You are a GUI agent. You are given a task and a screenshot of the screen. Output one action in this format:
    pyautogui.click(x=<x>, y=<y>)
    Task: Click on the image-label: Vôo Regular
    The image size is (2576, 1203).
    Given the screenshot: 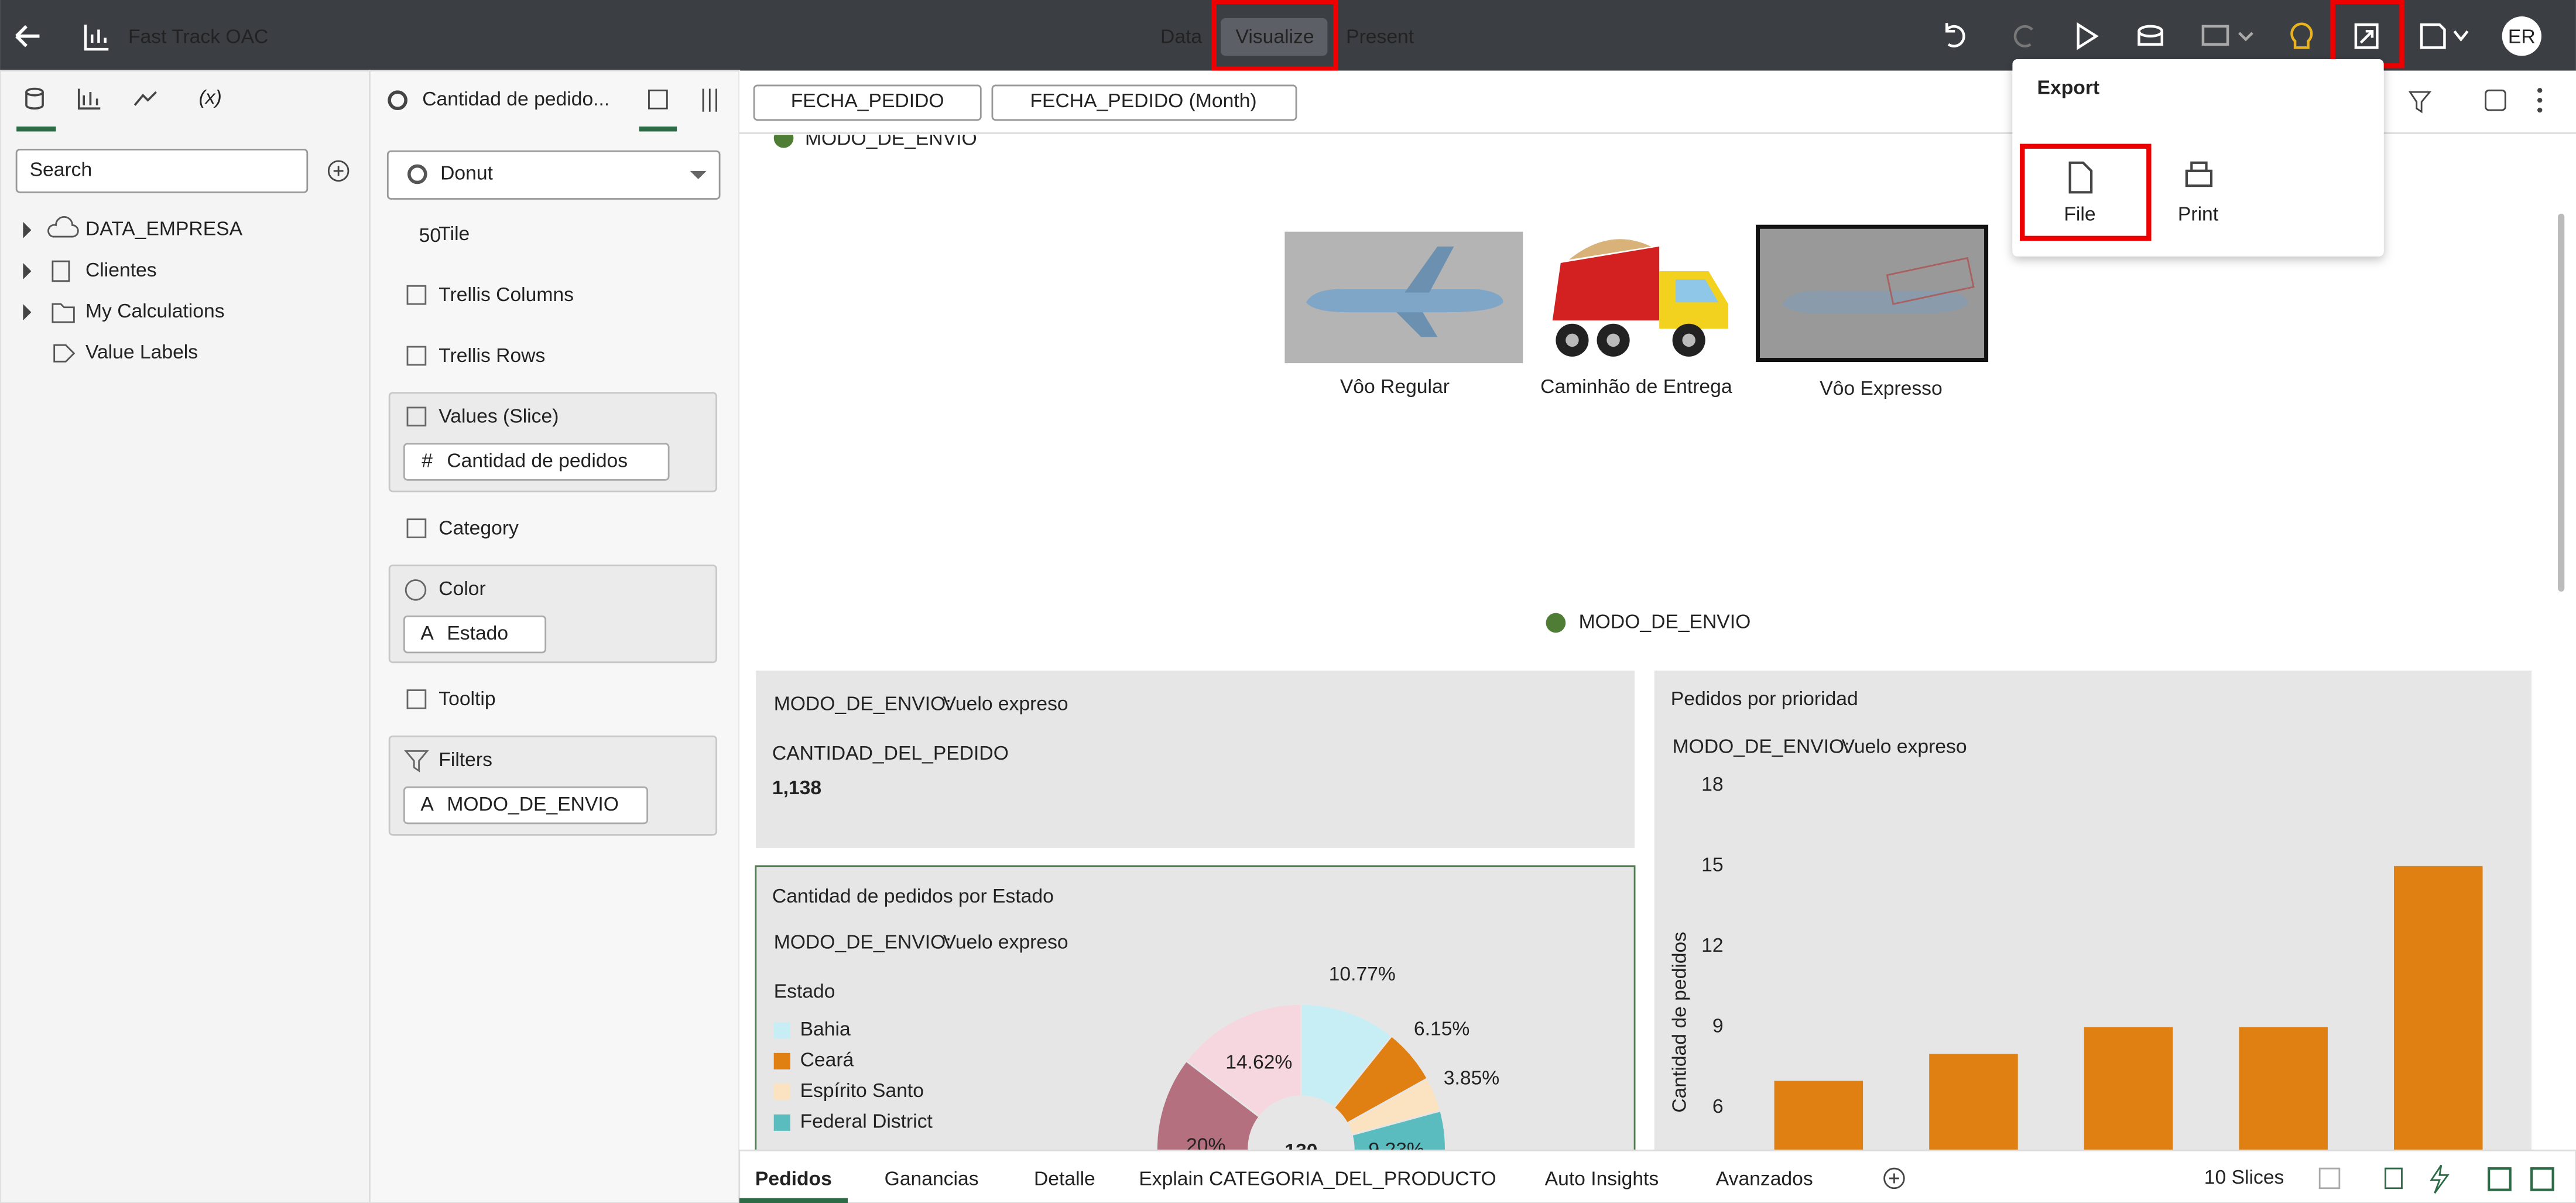 What is the action you would take?
    pyautogui.click(x=1395, y=387)
    